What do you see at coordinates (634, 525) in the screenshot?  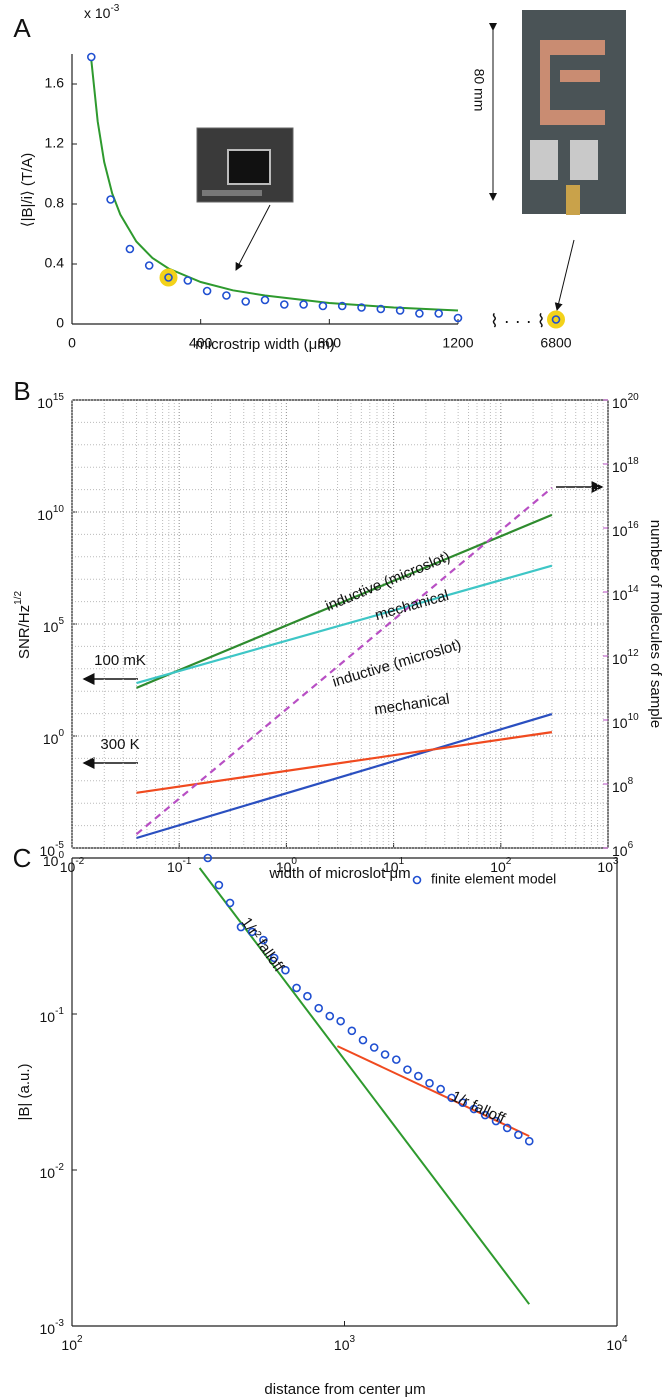 I see `tick-exponent: 16` at bounding box center [634, 525].